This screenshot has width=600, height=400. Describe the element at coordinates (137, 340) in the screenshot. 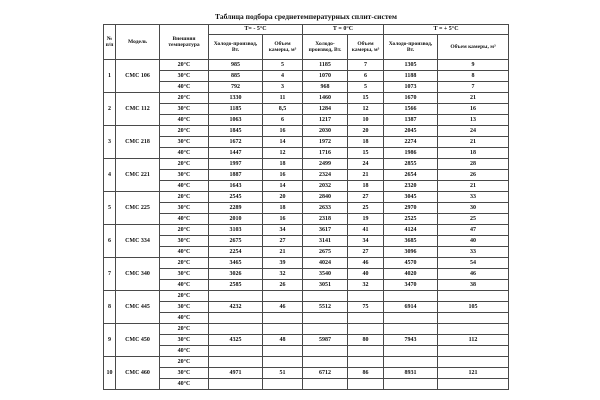

I see `model-cell: СМС 450` at that location.